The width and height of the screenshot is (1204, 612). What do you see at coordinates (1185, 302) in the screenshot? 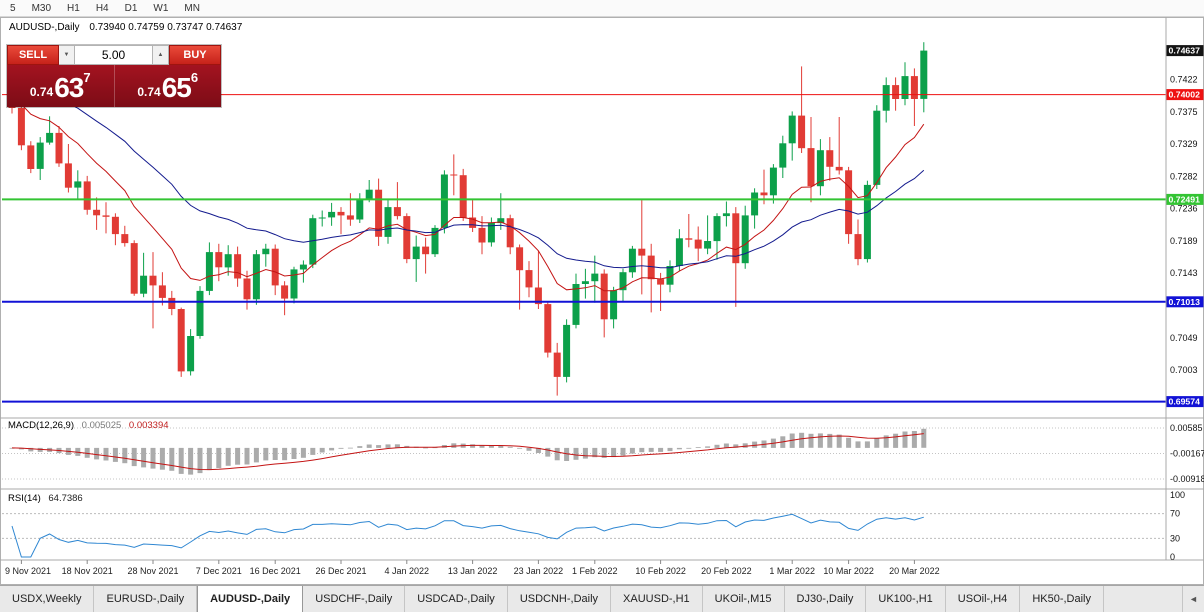
I see `svg-text: 0.71013` at bounding box center [1185, 302].